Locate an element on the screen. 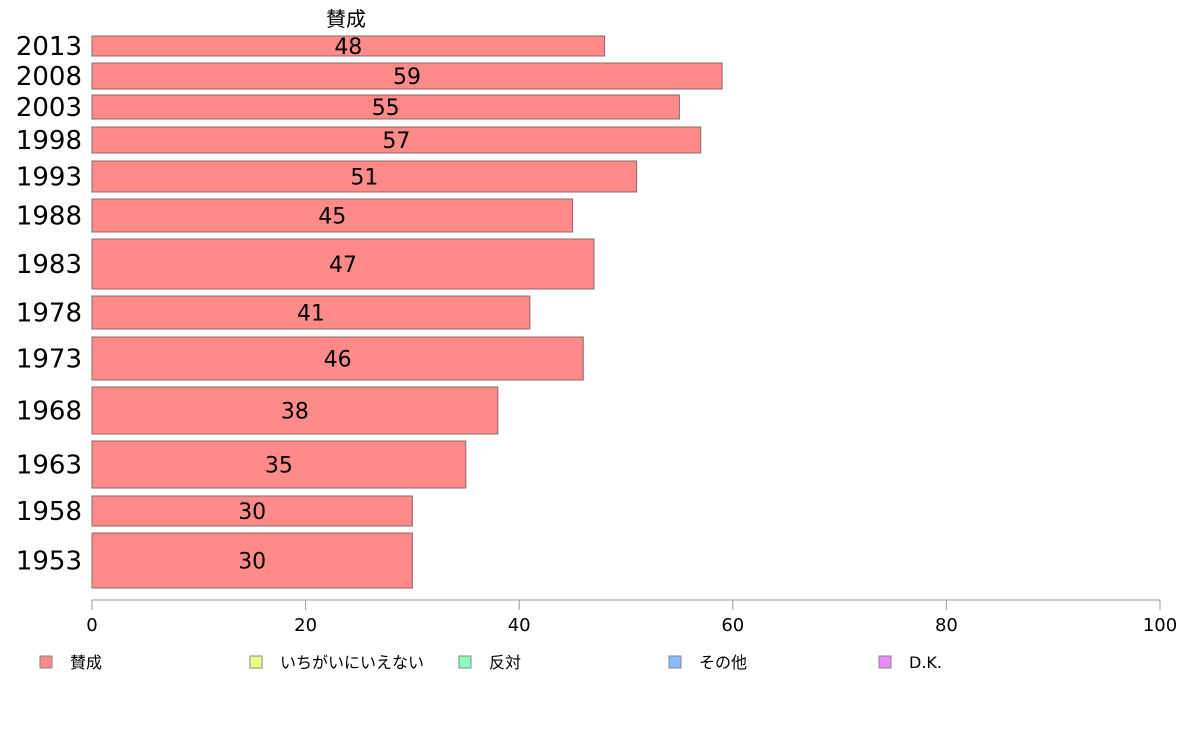  legend-label-0: 賛成 is located at coordinates (86, 662).